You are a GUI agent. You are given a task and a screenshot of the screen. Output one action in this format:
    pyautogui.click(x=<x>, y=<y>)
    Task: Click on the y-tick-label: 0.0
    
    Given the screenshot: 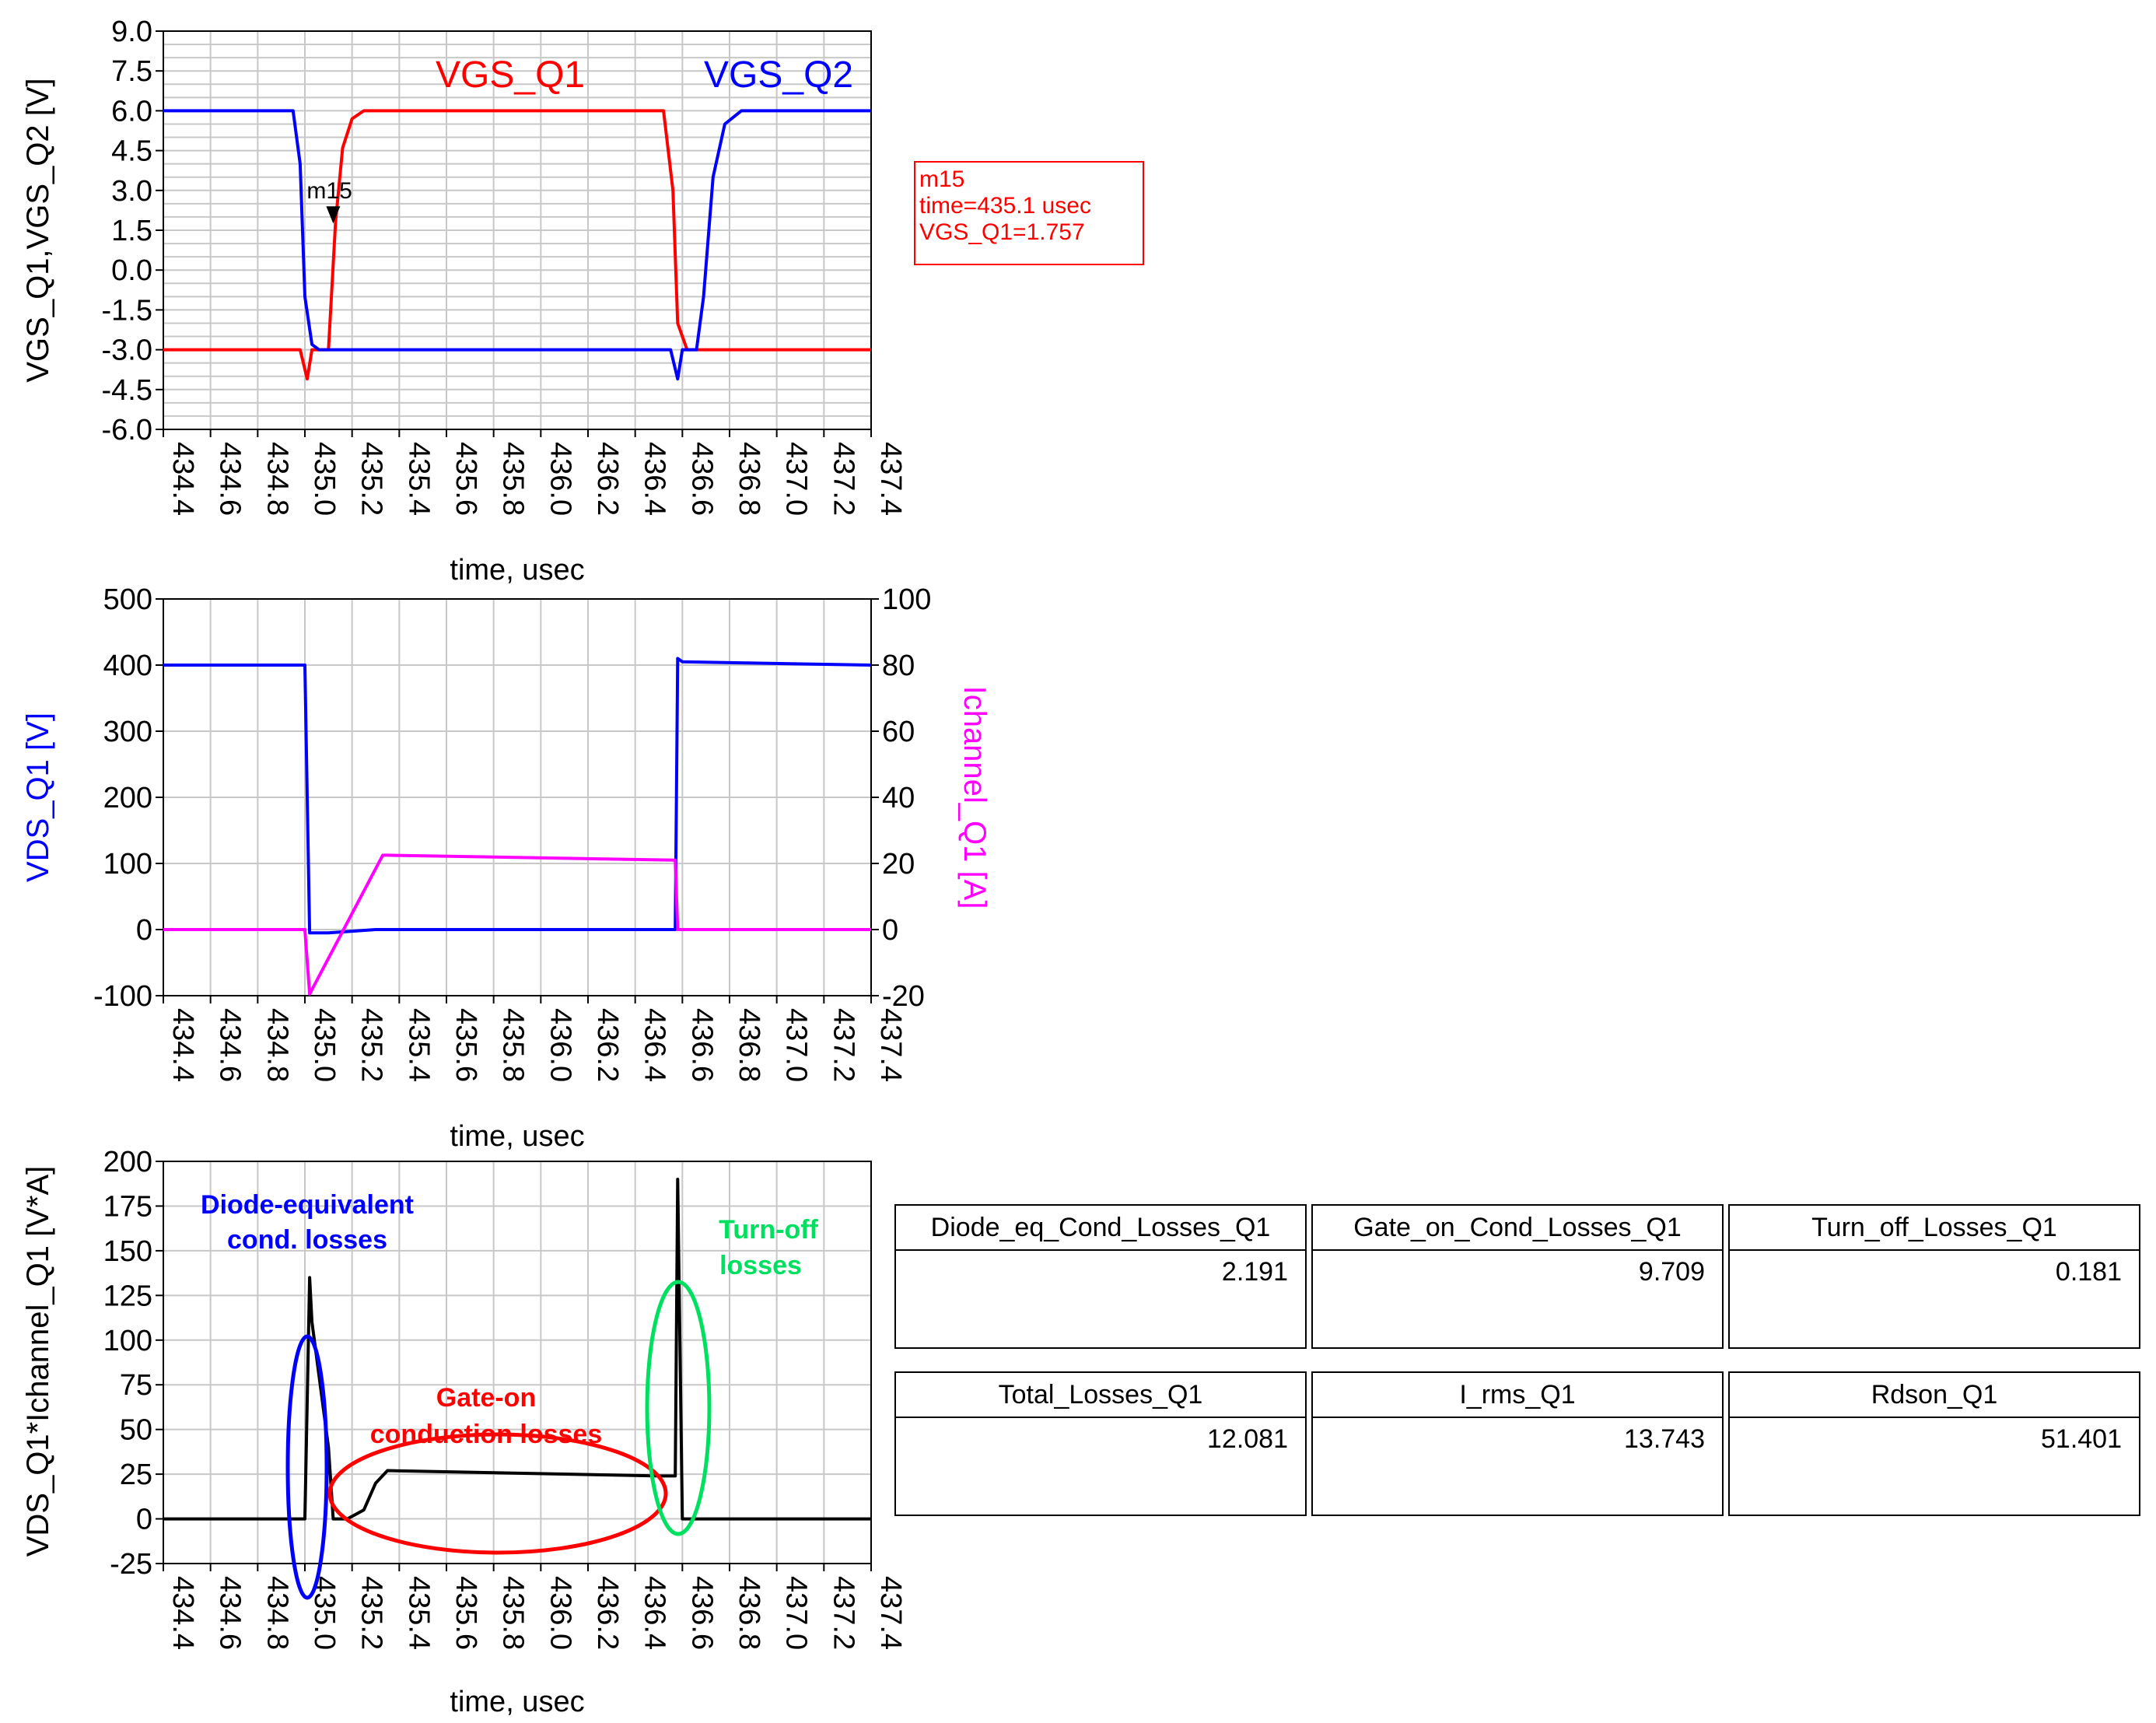 What is the action you would take?
    pyautogui.click(x=131, y=270)
    